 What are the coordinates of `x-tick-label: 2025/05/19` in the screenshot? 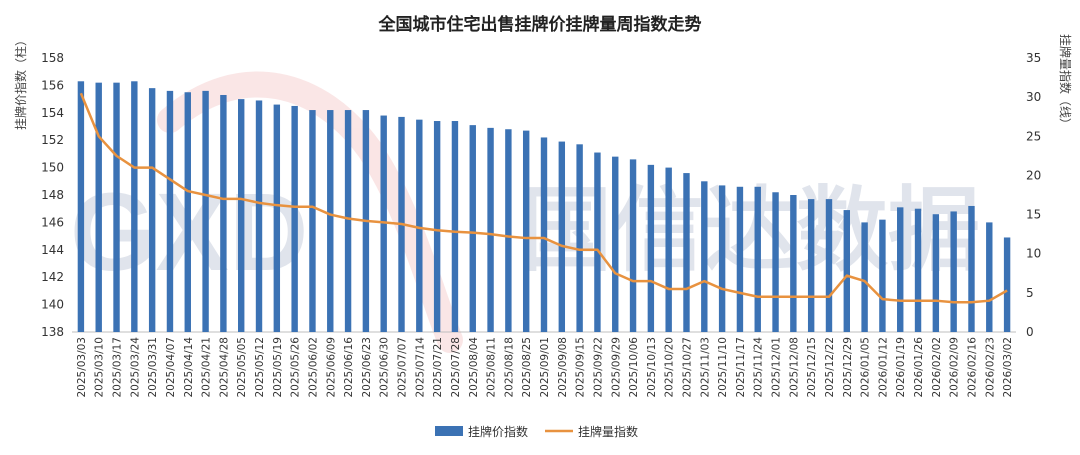 It's located at (278, 367).